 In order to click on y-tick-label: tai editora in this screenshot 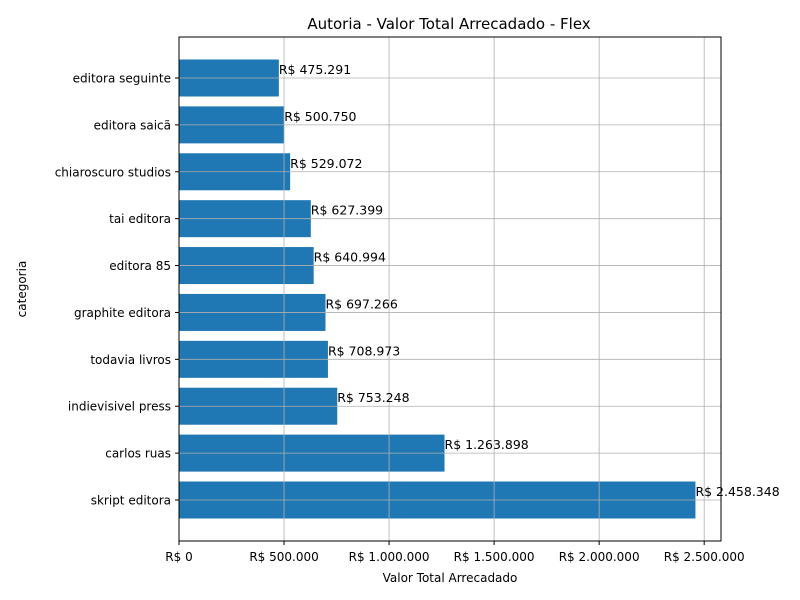, I will do `click(140, 219)`.